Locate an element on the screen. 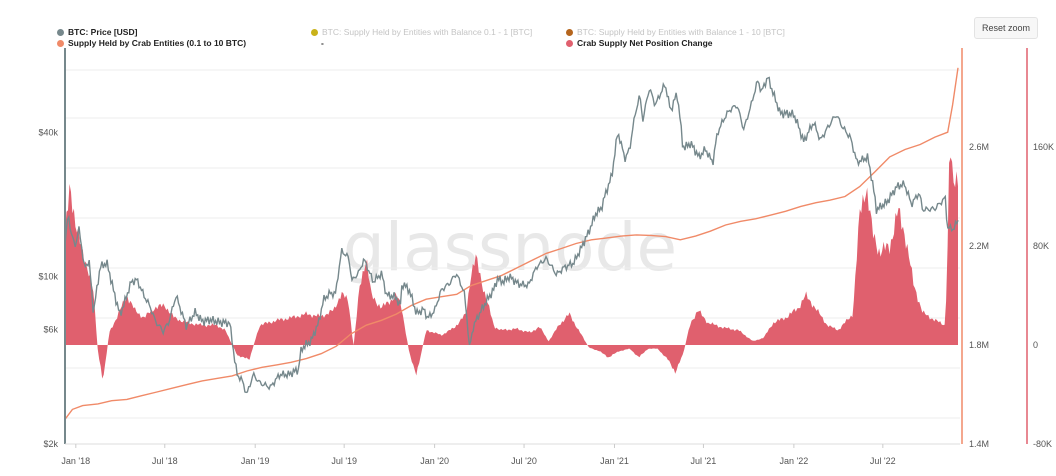  price-tick-label: $10k is located at coordinates (48, 277).